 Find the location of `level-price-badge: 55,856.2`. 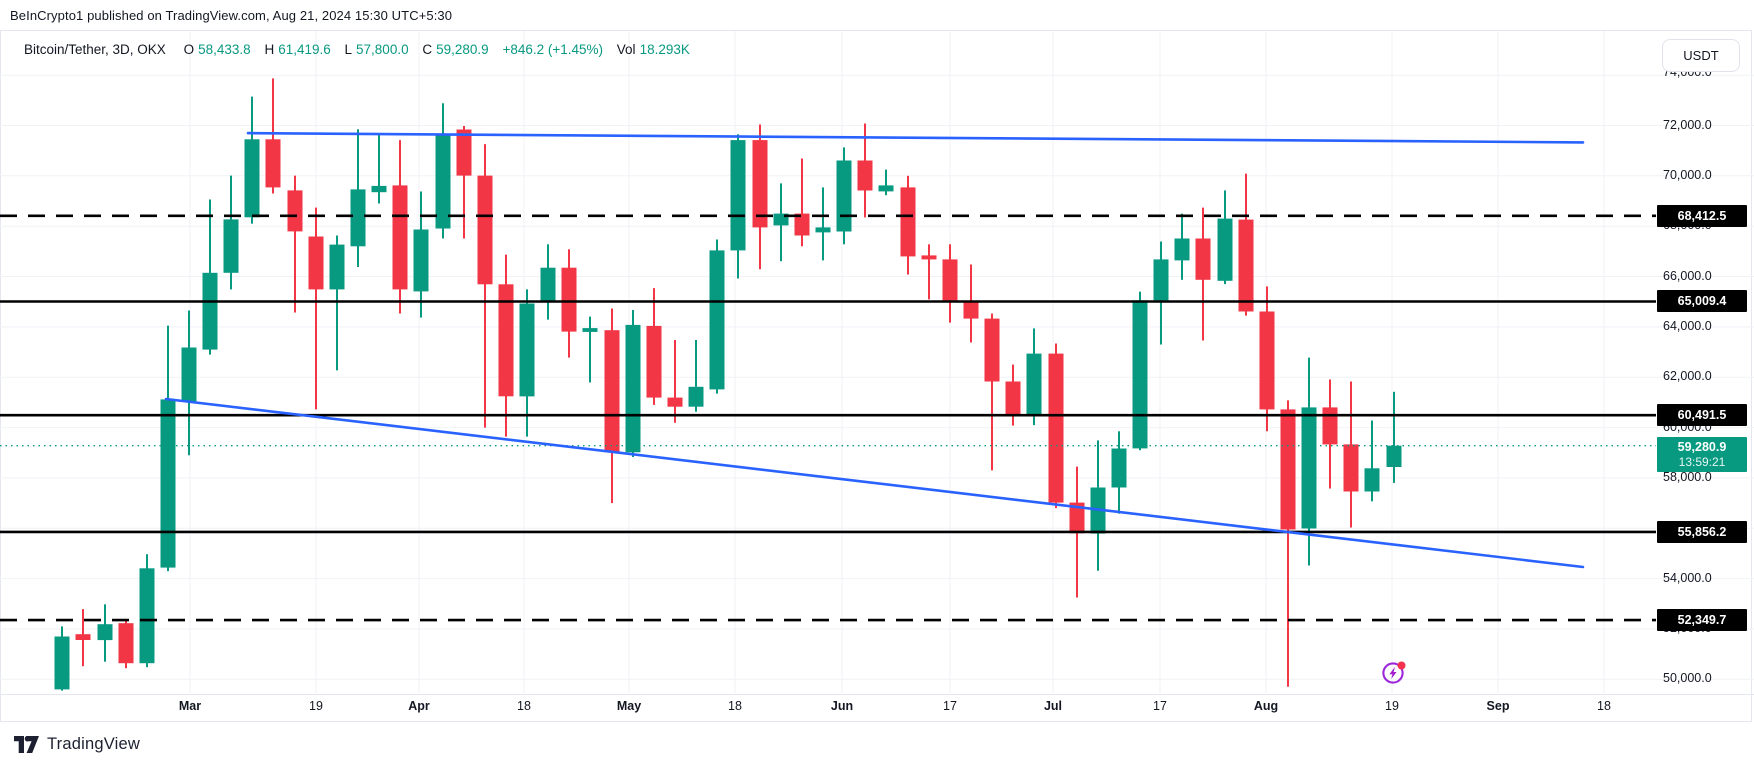

level-price-badge: 55,856.2 is located at coordinates (1702, 532).